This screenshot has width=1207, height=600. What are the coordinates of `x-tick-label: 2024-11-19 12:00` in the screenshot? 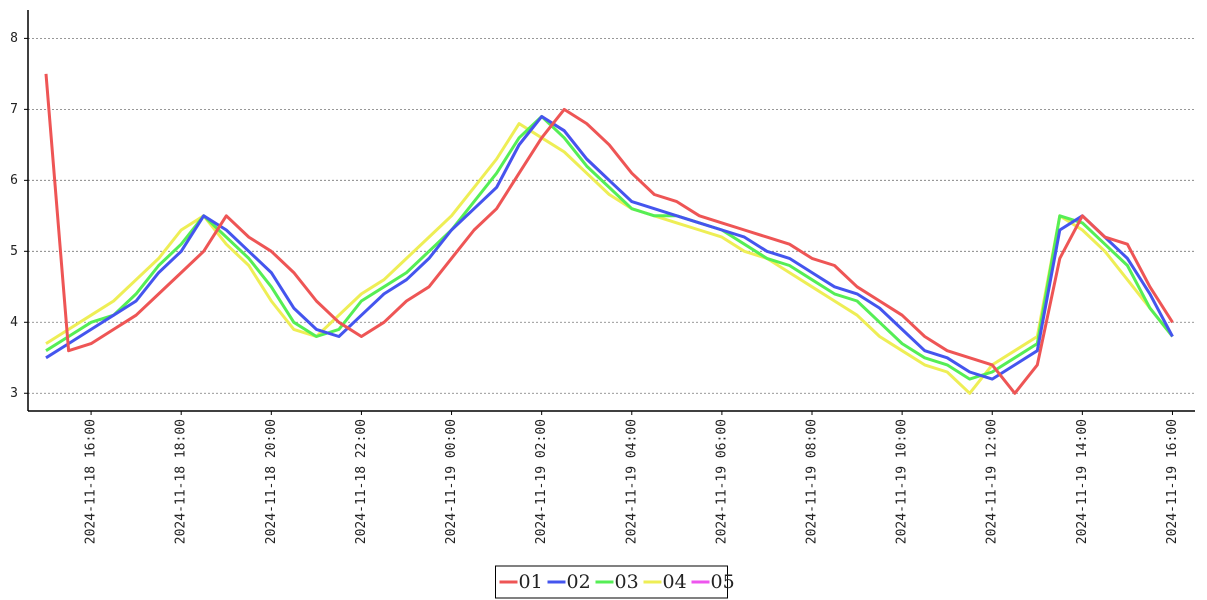 It's located at (992, 481).